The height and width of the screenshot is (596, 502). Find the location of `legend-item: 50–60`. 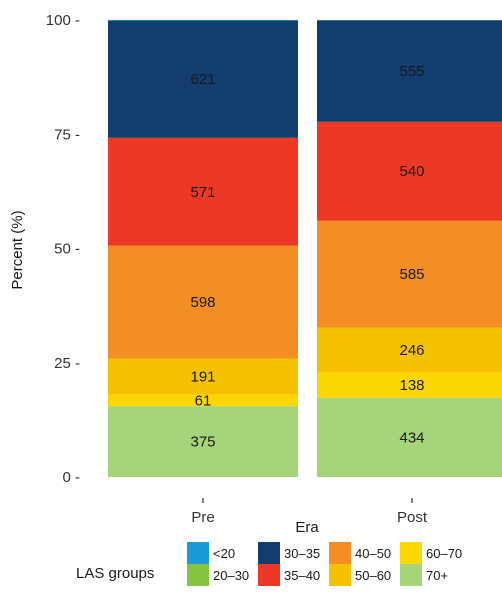

legend-item: 50–60 is located at coordinates (360, 575).